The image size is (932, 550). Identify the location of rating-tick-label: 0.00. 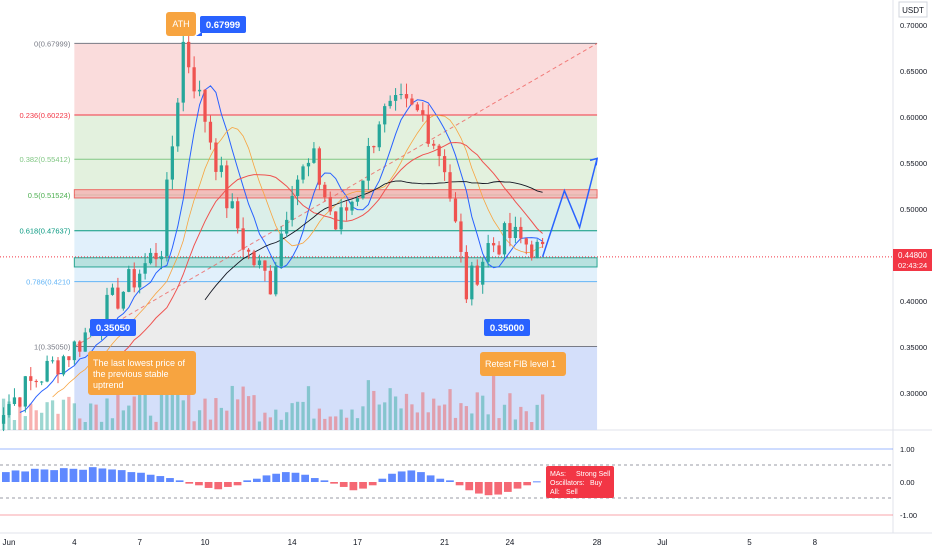
(907, 482).